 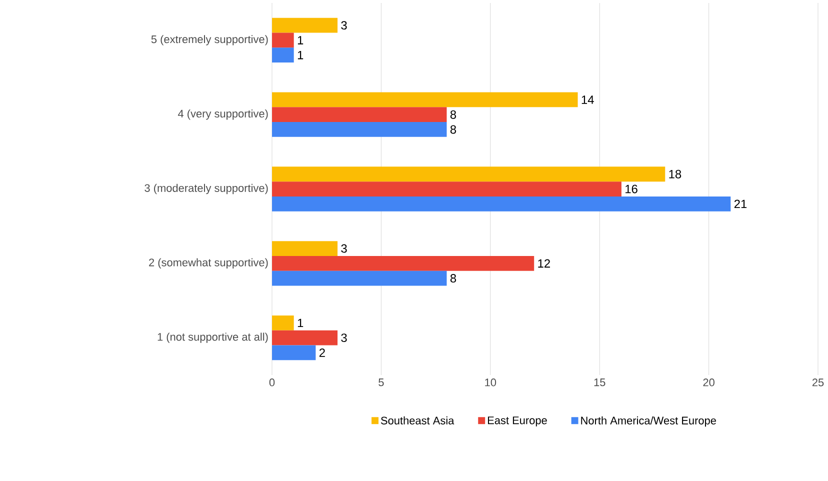 What do you see at coordinates (490, 382) in the screenshot?
I see `x-tick-label: 10` at bounding box center [490, 382].